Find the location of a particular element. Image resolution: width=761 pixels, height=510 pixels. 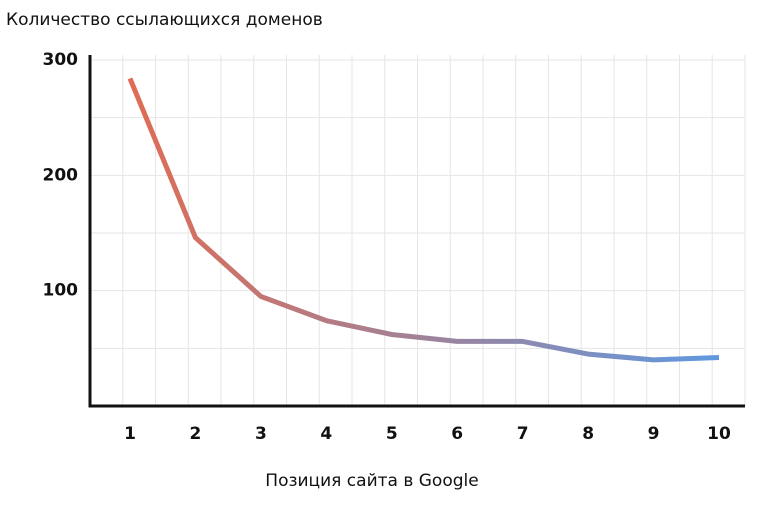

x-tick-label: 5 is located at coordinates (392, 434).